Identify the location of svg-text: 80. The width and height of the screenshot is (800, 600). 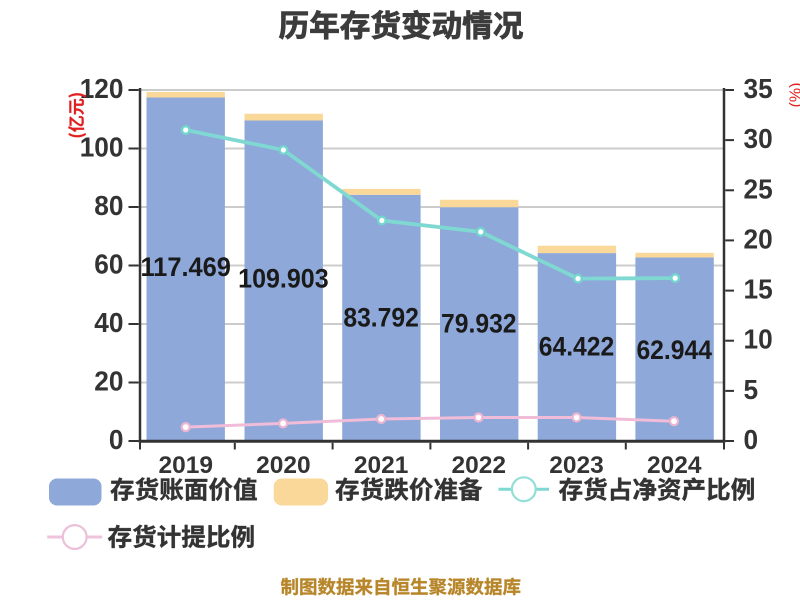
(108, 205).